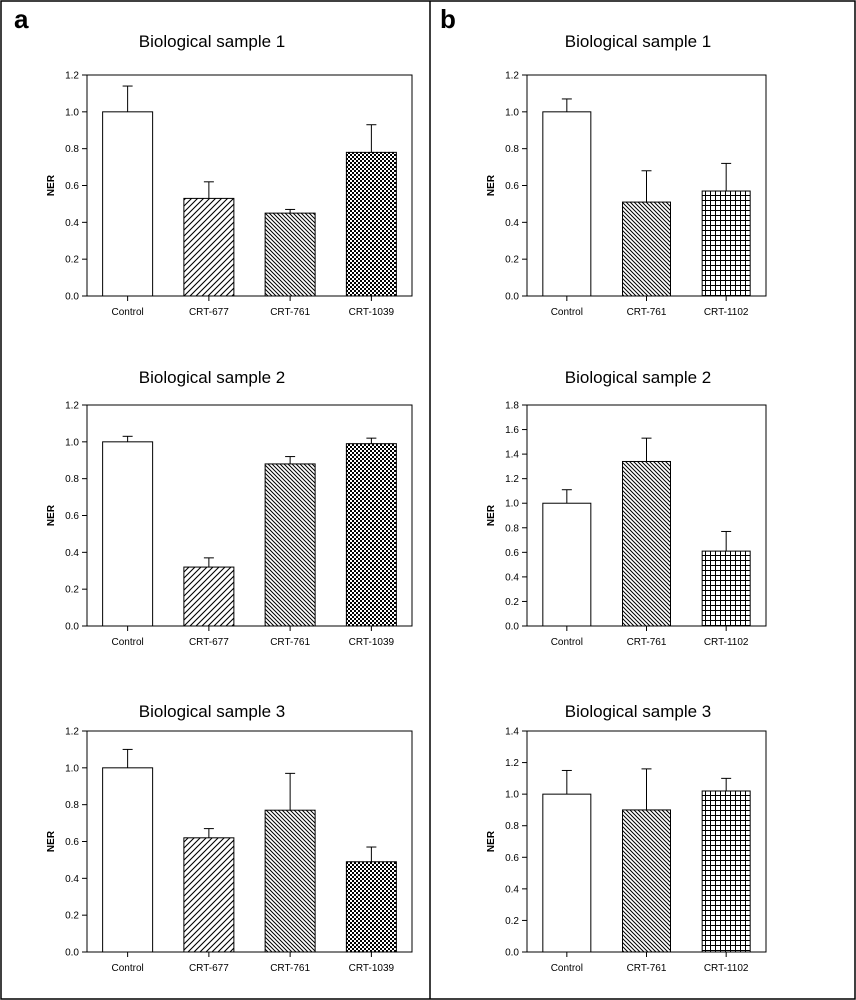 This screenshot has width=856, height=1000. I want to click on x-tick-label-a2-0: Control, so click(128, 642).